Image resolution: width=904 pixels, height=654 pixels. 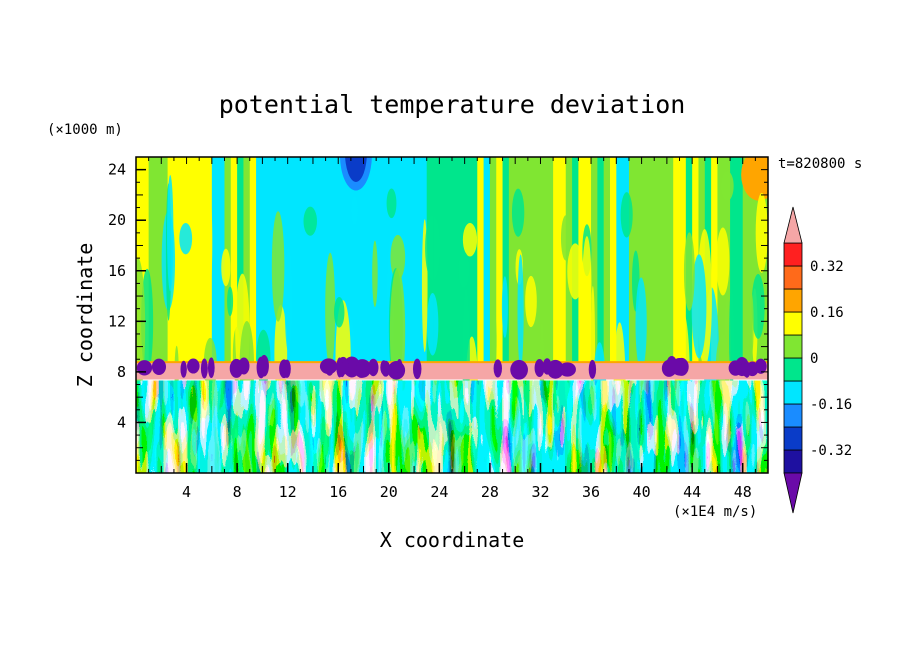 What do you see at coordinates (117, 170) in the screenshot?
I see `y-tick-label: 24` at bounding box center [117, 170].